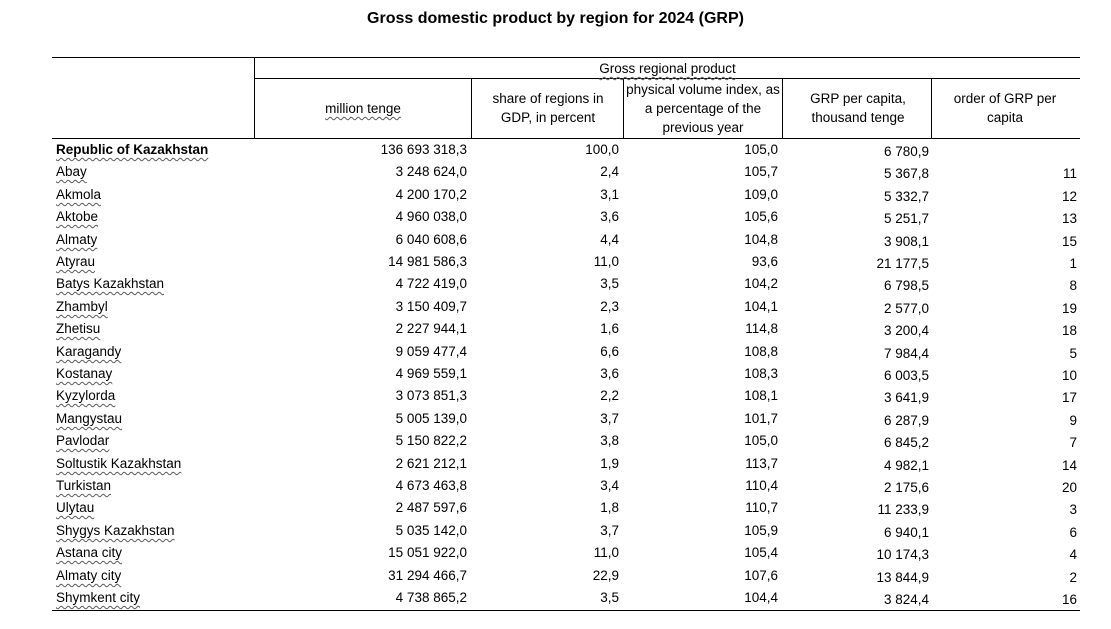 This screenshot has height=629, width=1111. What do you see at coordinates (71, 171) in the screenshot?
I see `row-region-name: Abay` at bounding box center [71, 171].